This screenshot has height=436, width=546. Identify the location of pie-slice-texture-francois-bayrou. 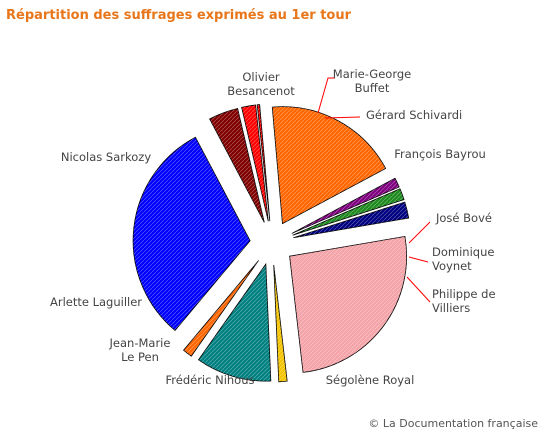
(329, 165).